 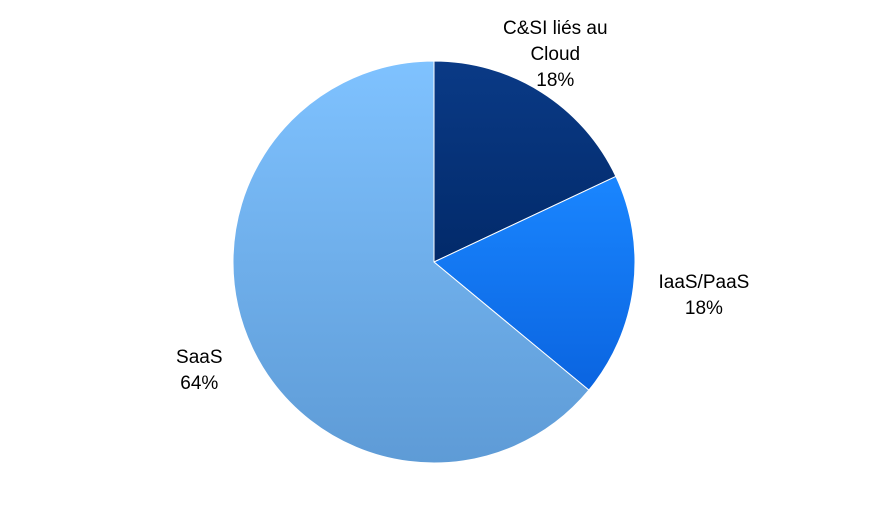 What do you see at coordinates (703, 309) in the screenshot?
I see `slice-label-iaas-paas-percent: 18%` at bounding box center [703, 309].